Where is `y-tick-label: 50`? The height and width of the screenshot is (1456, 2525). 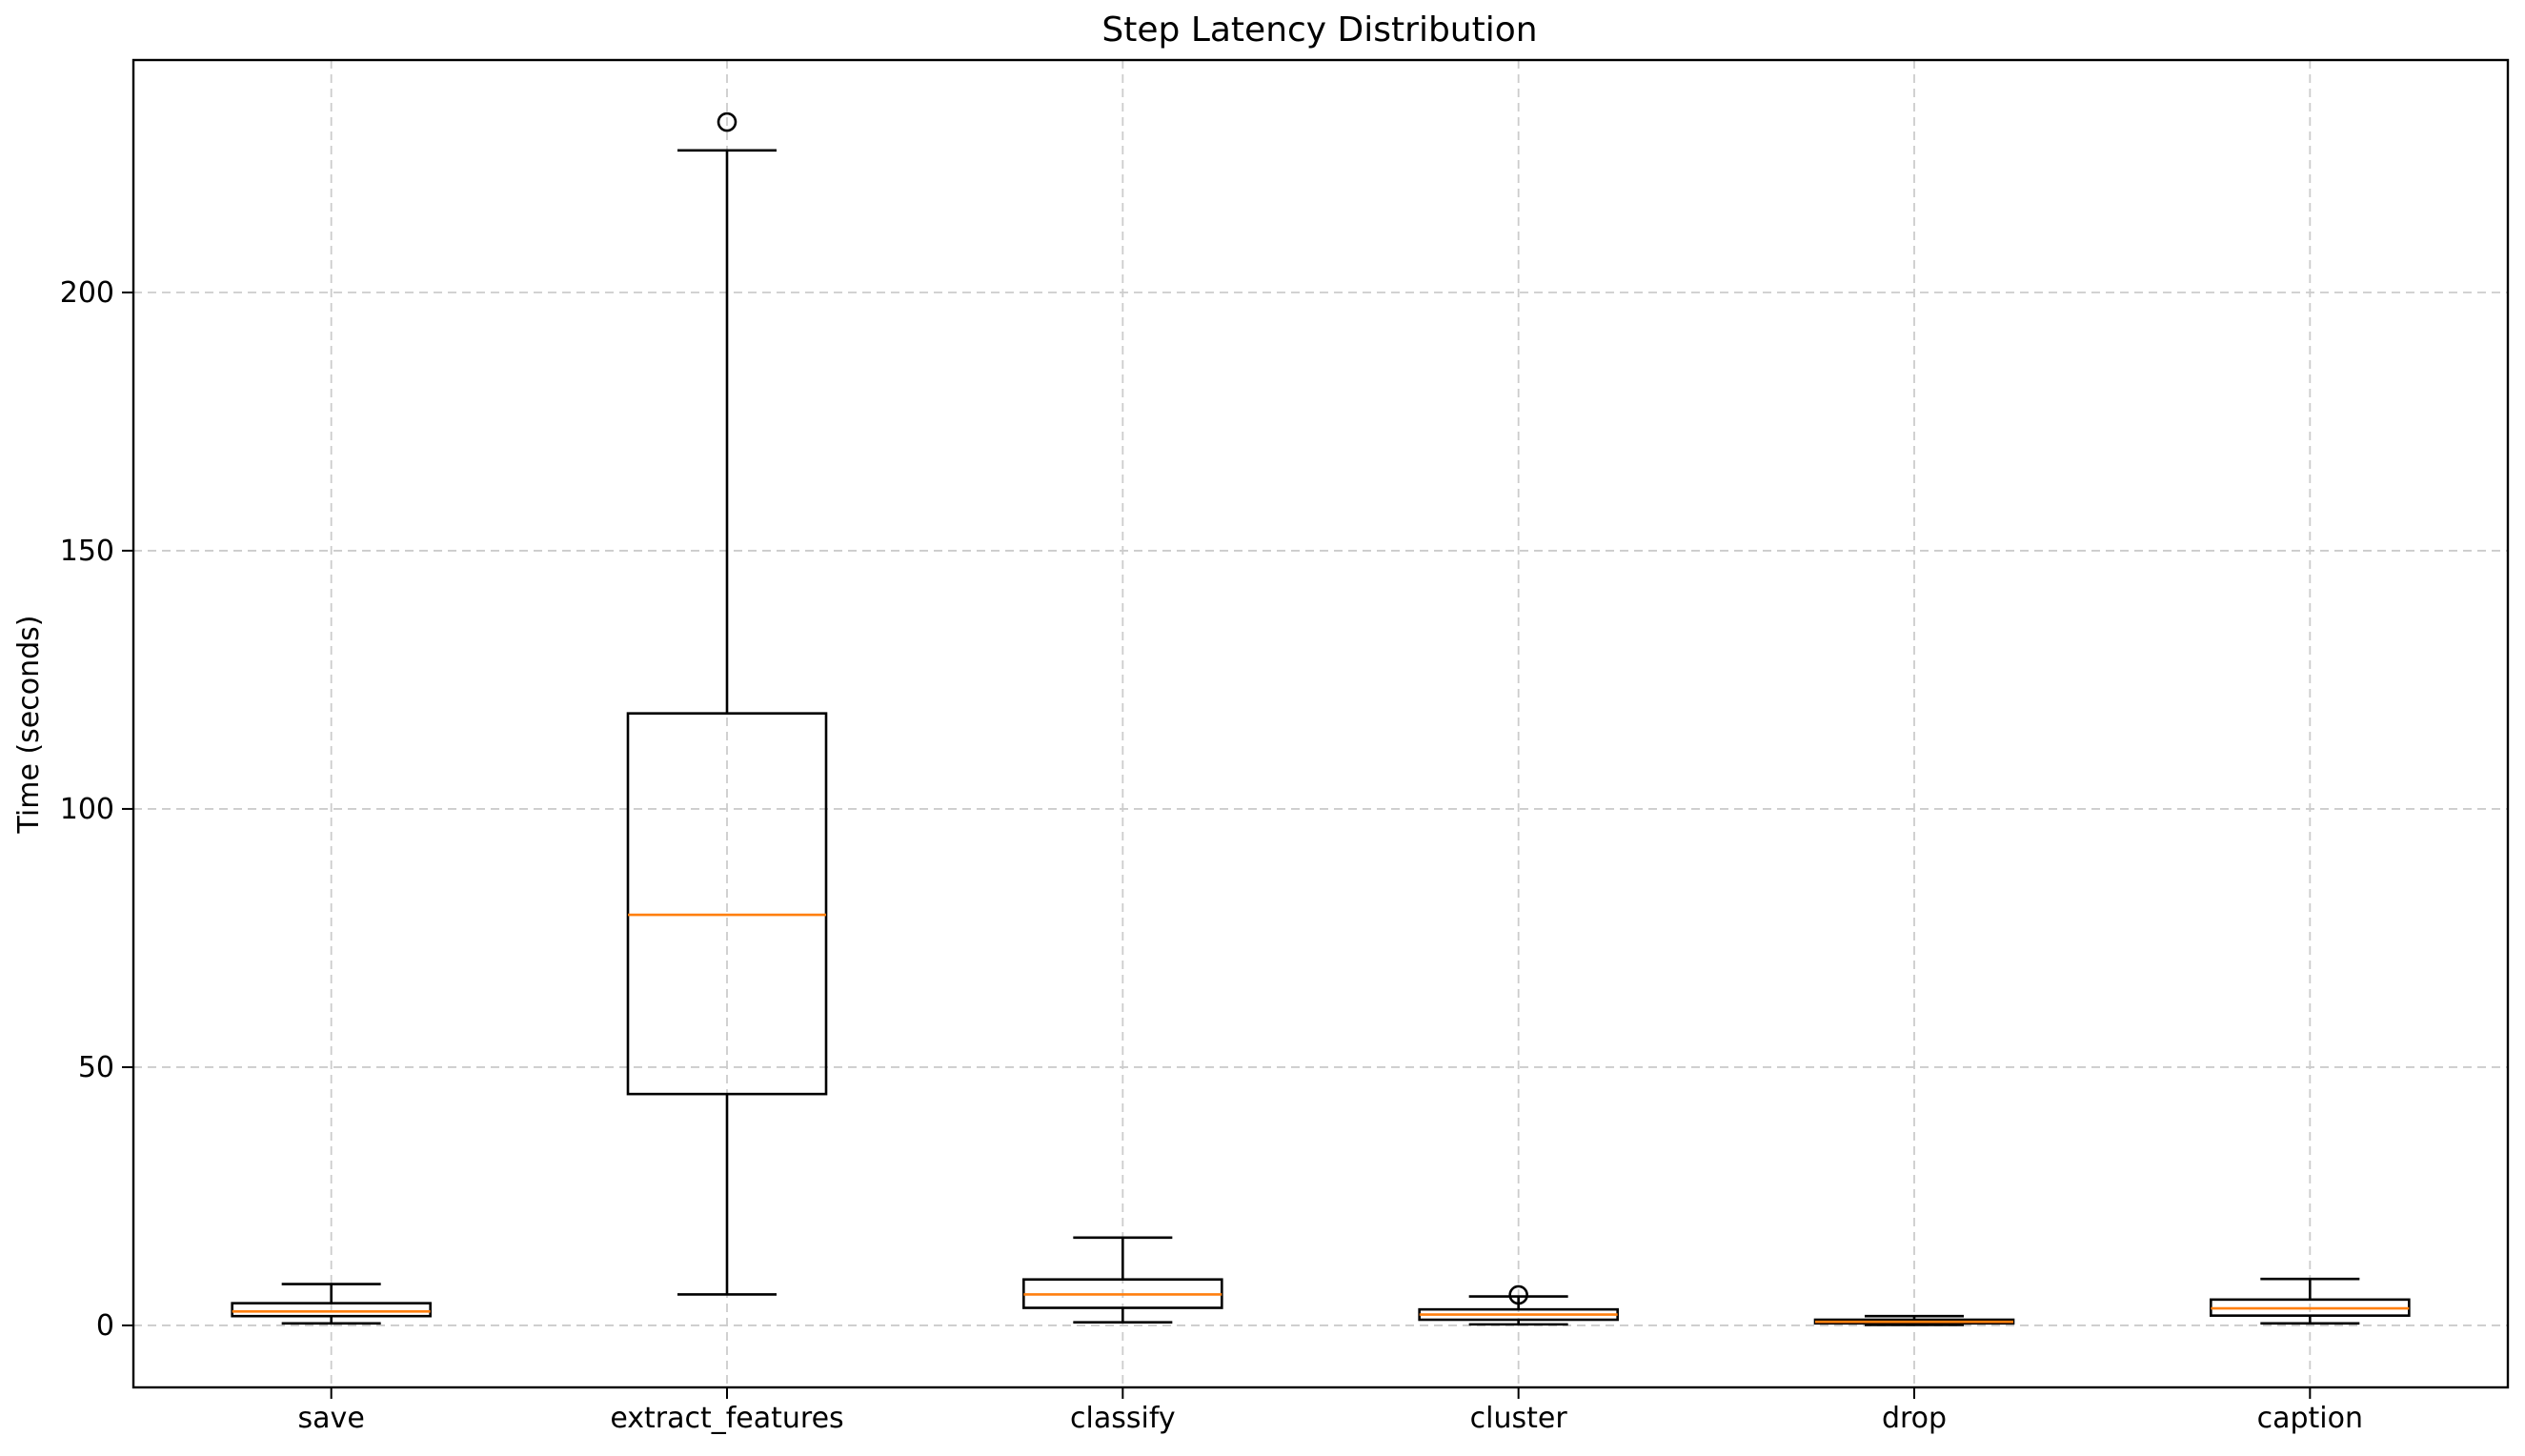
y-tick-label: 50 is located at coordinates (96, 1068).